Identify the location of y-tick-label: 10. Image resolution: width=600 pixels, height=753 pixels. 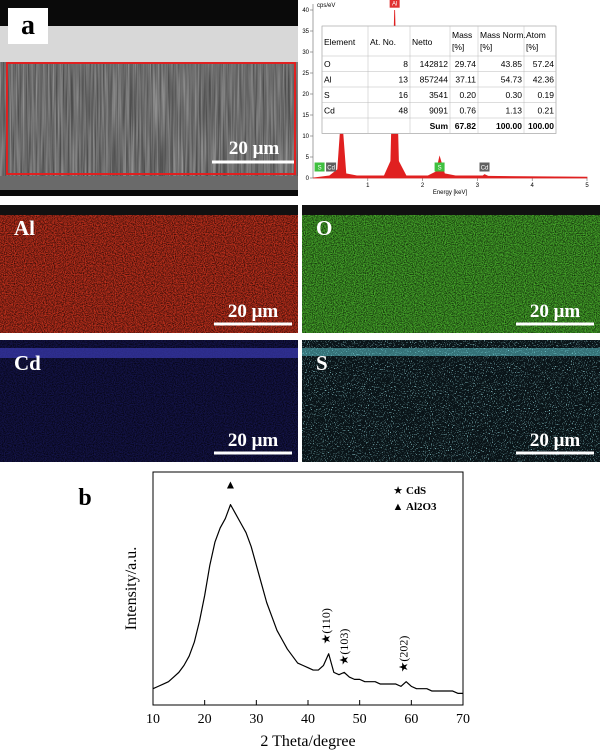
(305, 137).